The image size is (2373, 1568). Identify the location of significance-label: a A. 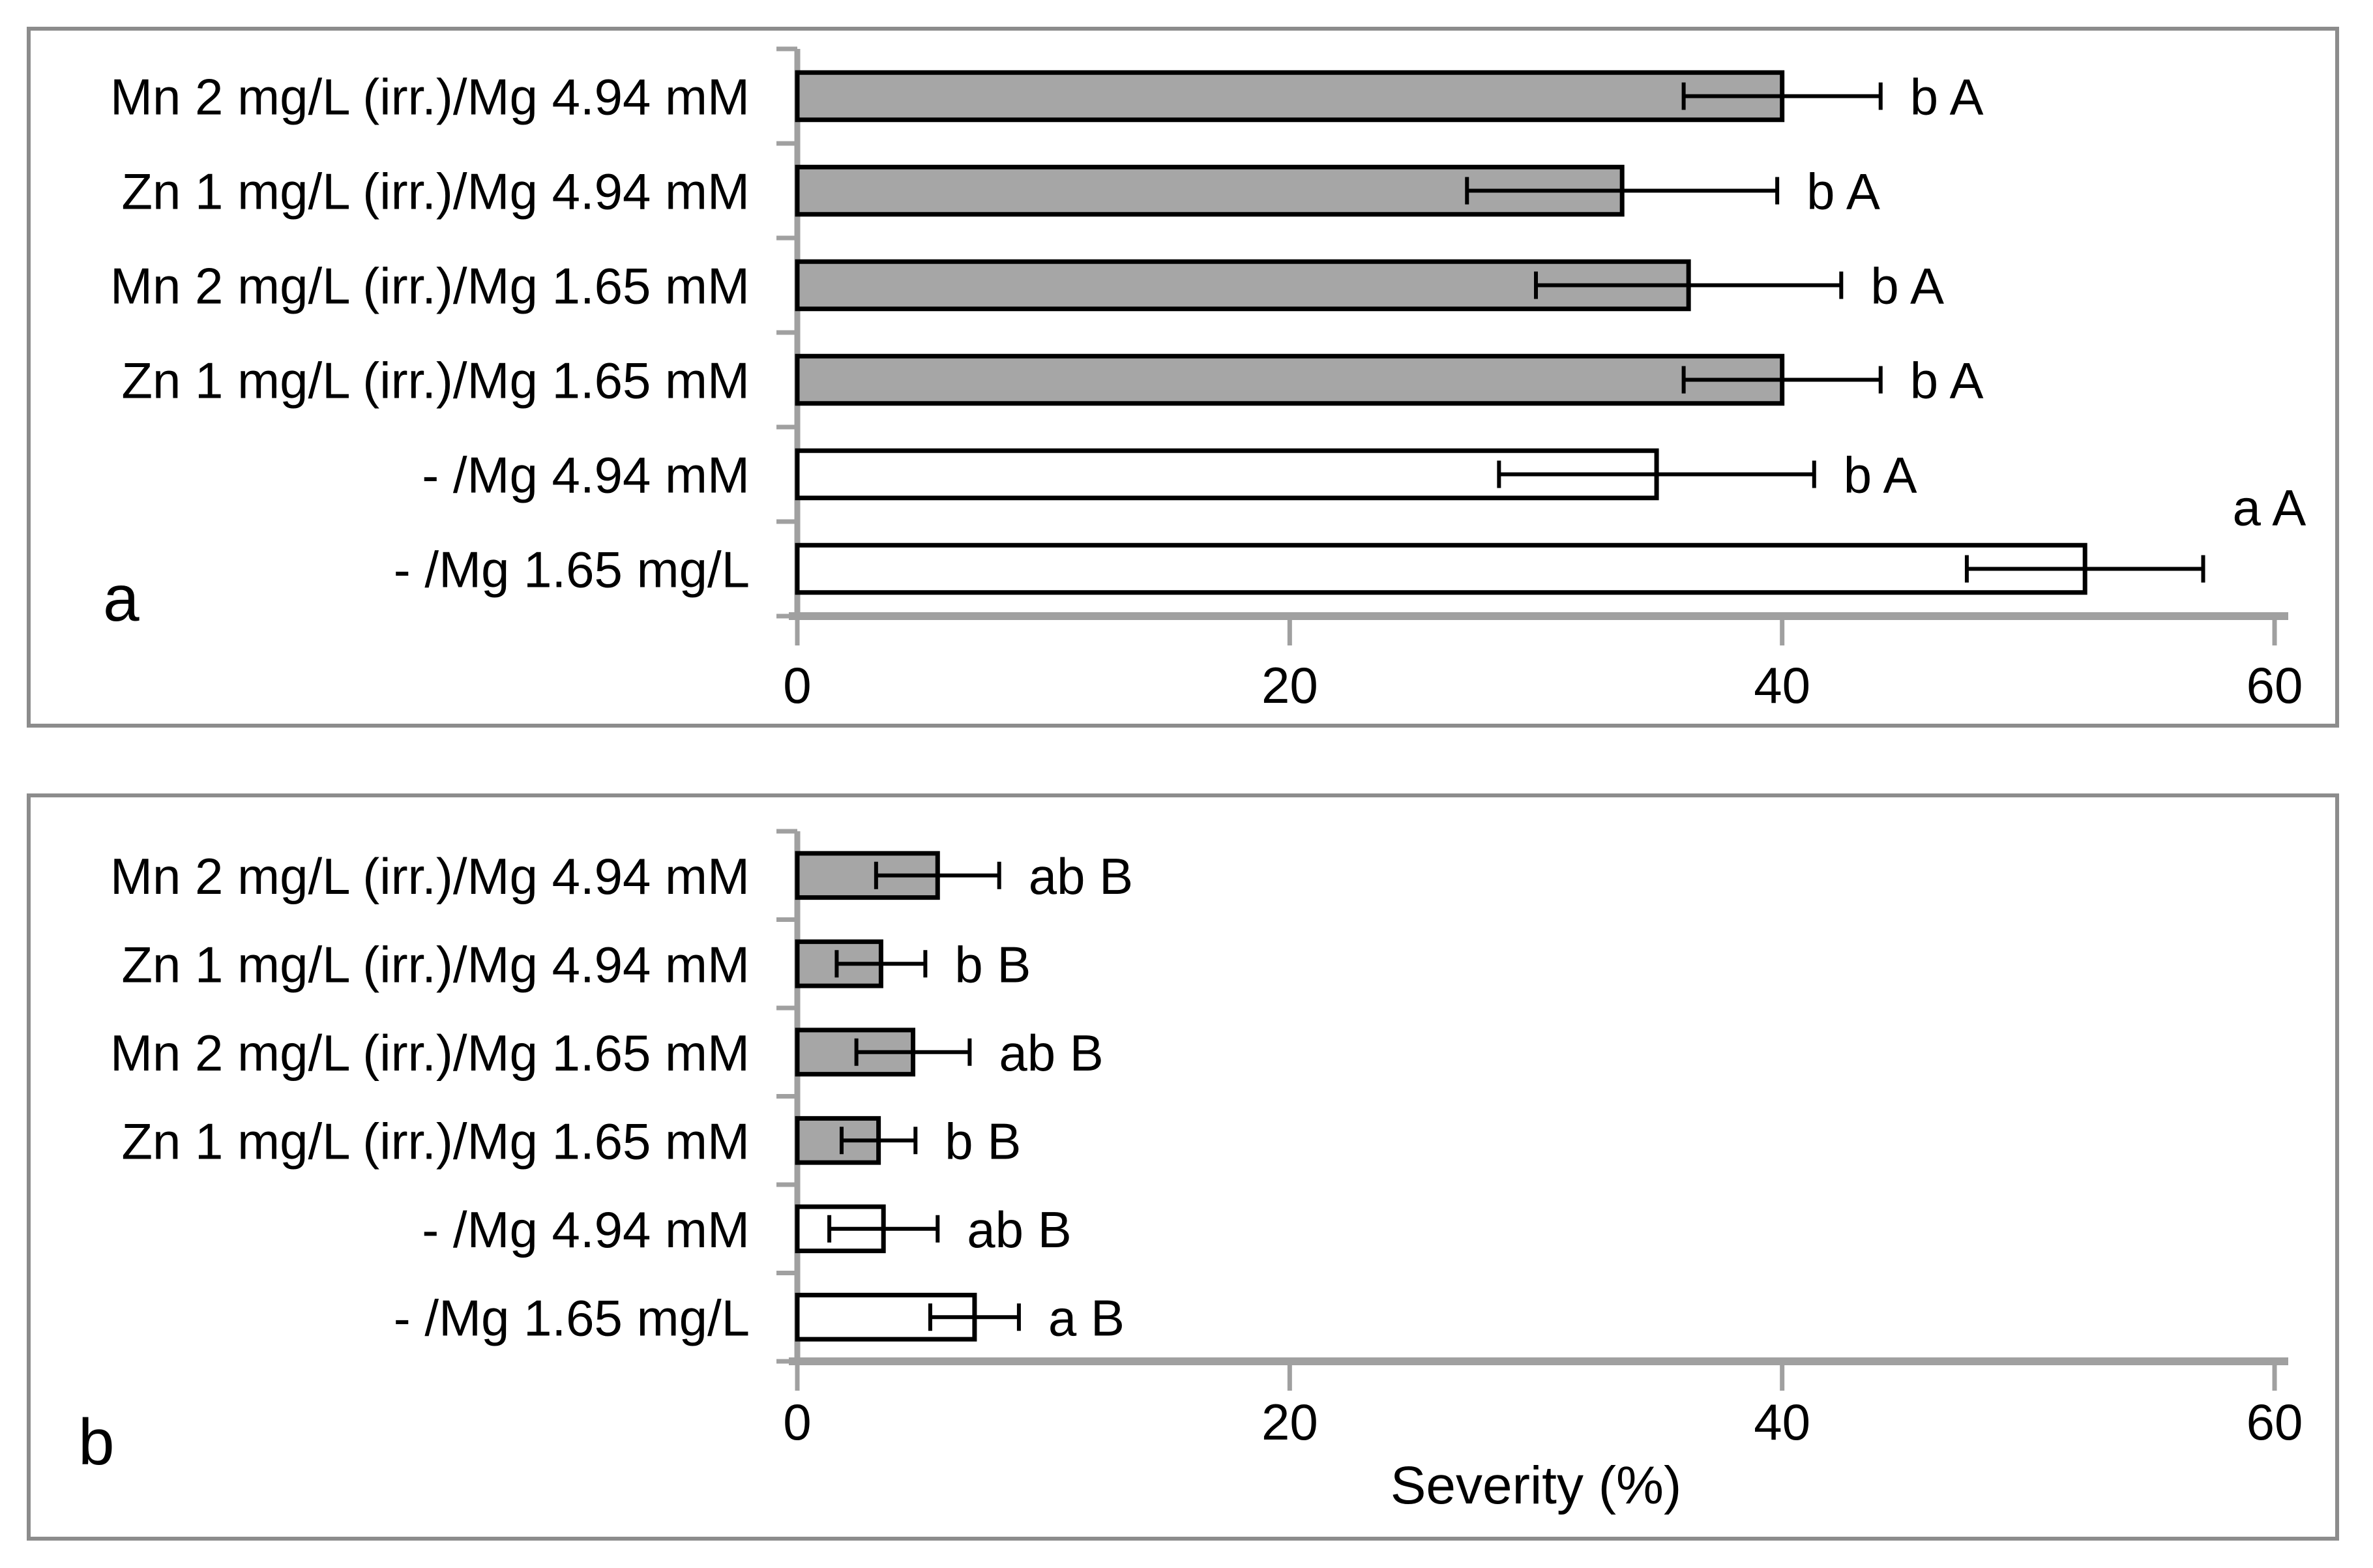
(2269, 508).